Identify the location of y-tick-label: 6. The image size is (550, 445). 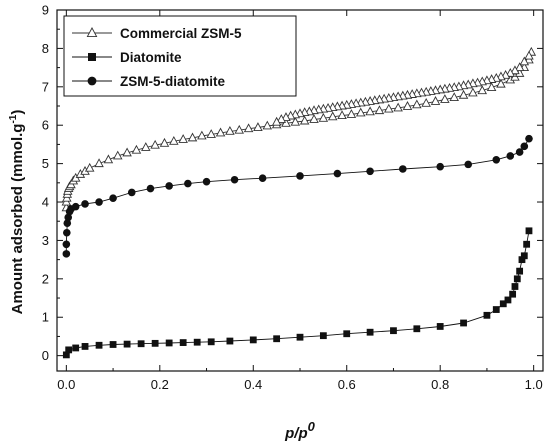
(45, 125).